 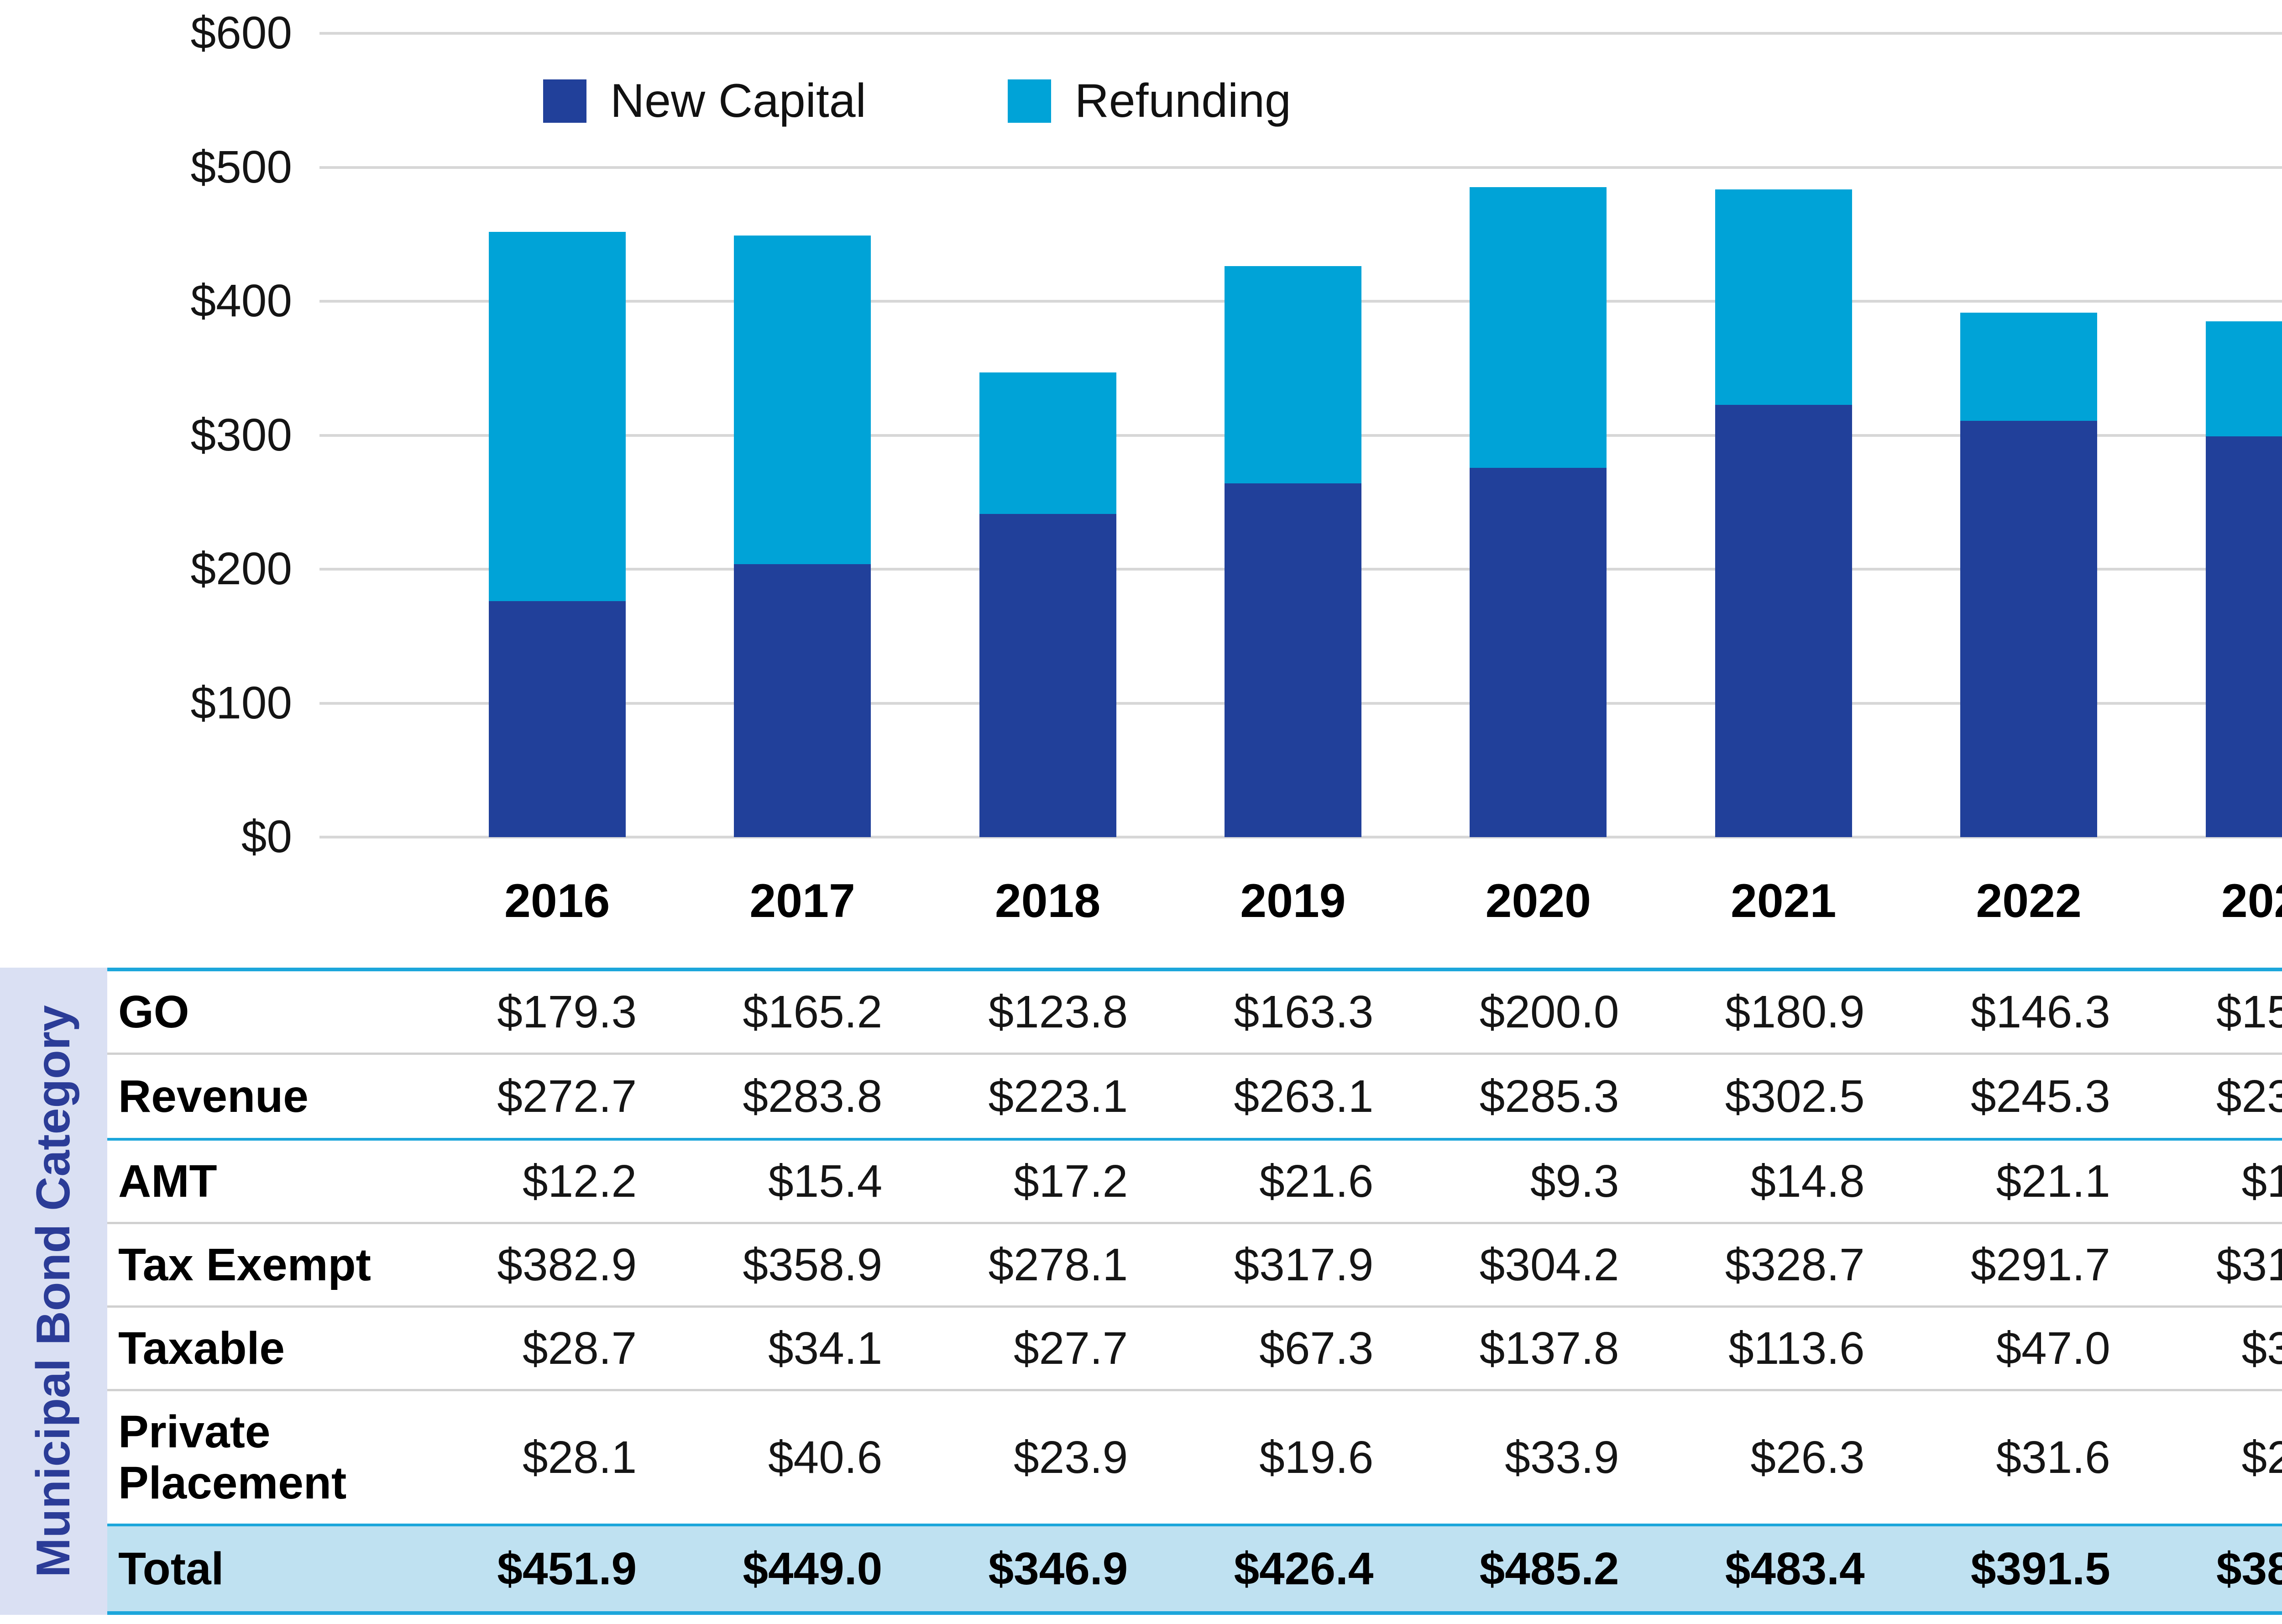 I want to click on row-label: Private Placement, so click(x=232, y=1457).